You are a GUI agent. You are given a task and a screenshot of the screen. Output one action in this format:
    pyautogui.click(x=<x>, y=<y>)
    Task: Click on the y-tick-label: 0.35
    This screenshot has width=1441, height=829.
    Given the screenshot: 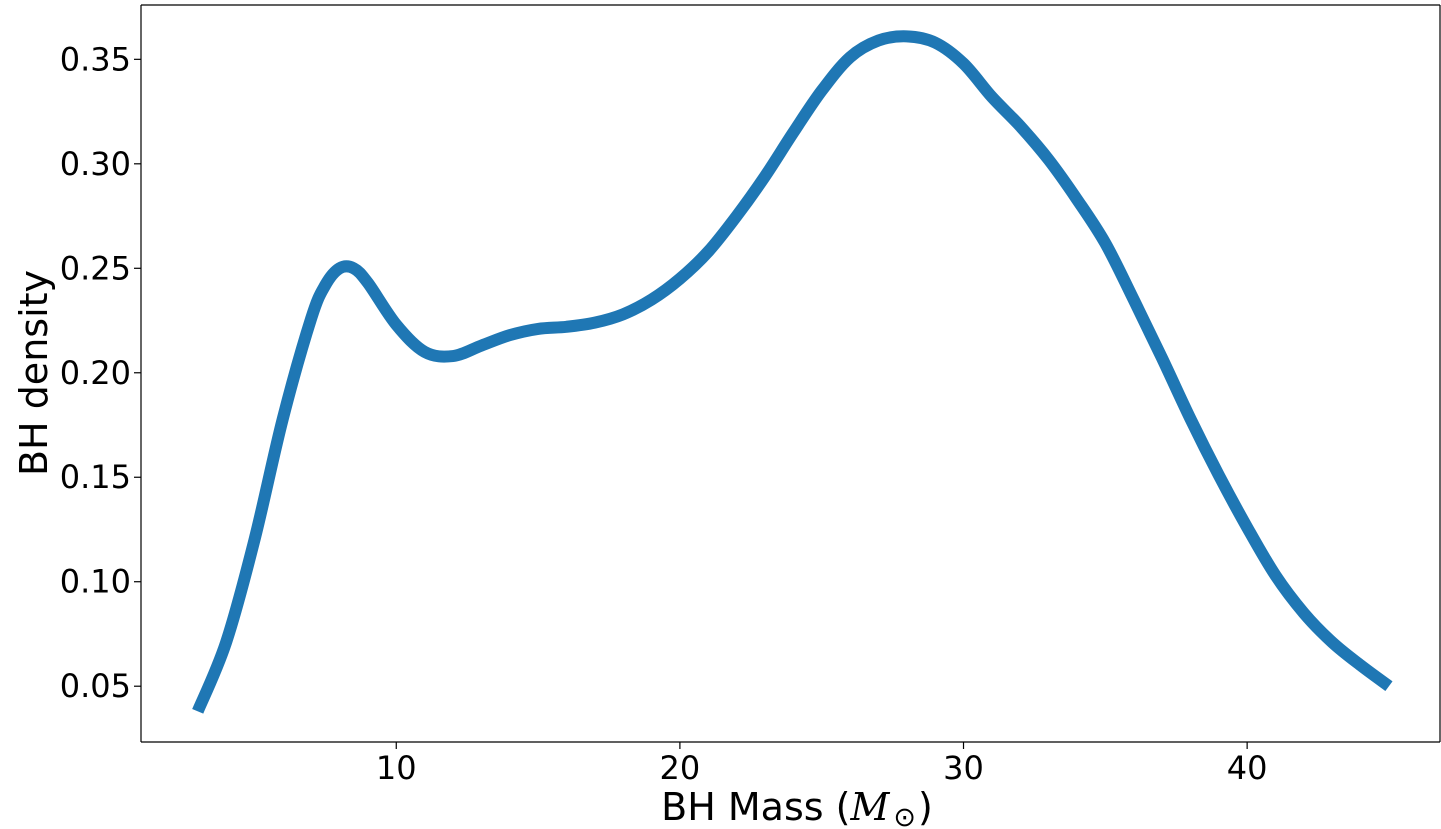 What is the action you would take?
    pyautogui.click(x=95, y=59)
    